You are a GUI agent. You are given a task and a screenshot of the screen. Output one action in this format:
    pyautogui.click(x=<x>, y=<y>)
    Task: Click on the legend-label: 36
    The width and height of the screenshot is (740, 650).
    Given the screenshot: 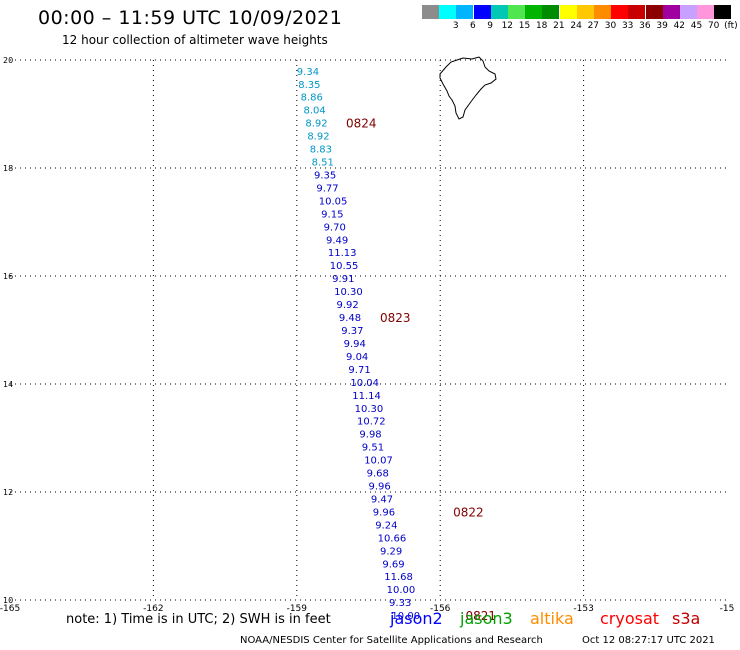 What is the action you would take?
    pyautogui.click(x=645, y=26)
    